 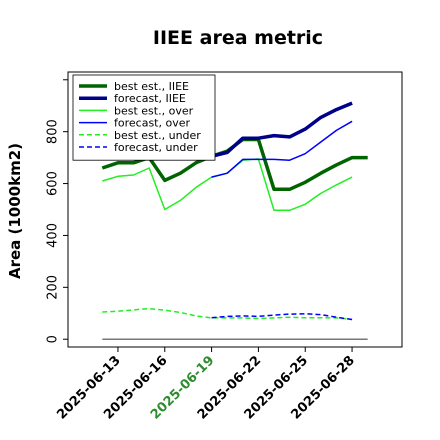 What do you see at coordinates (53, 131) in the screenshot?
I see `y-tick-label: 800` at bounding box center [53, 131].